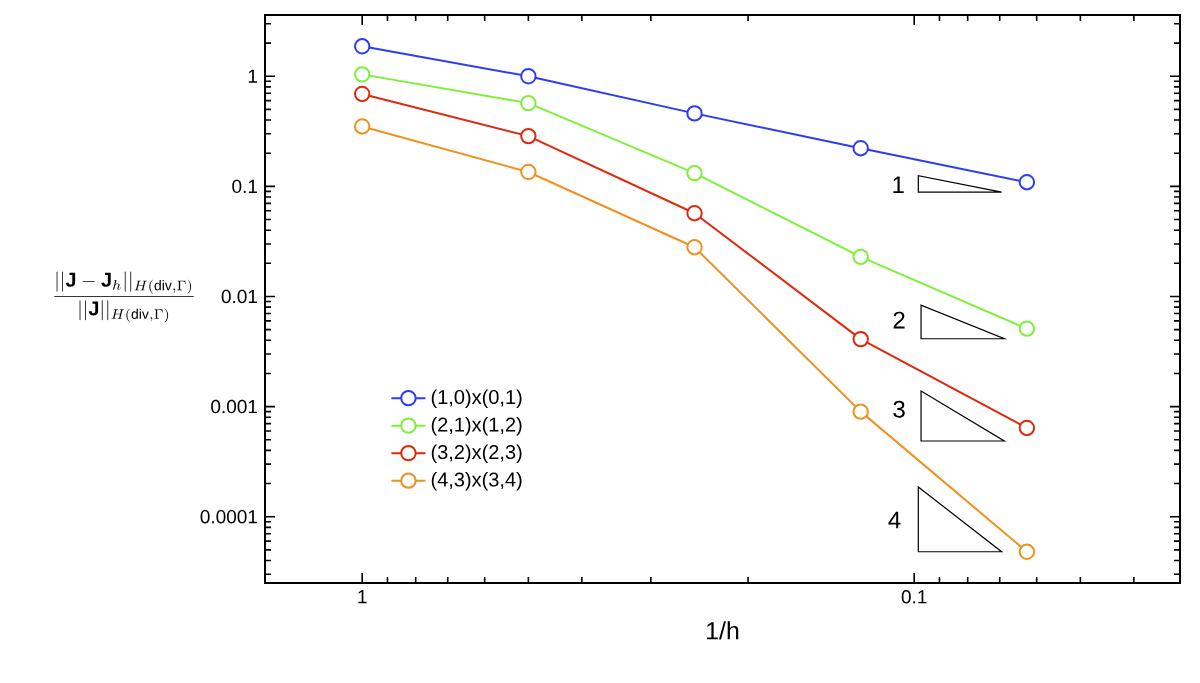  What do you see at coordinates (899, 409) in the screenshot?
I see `annotation: 3` at bounding box center [899, 409].